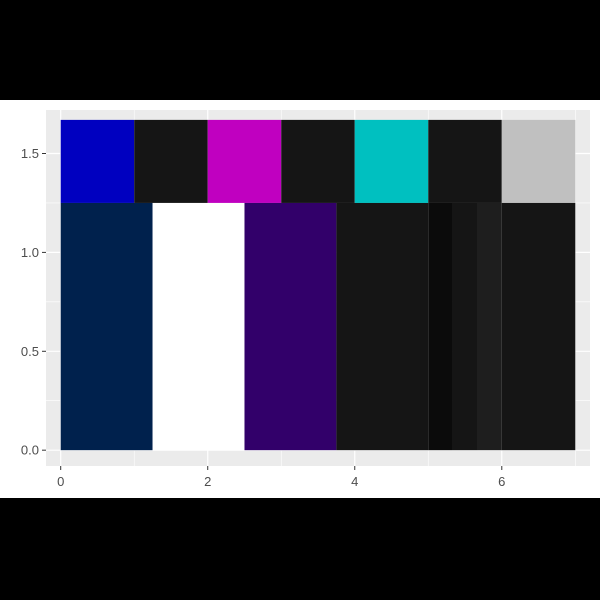 Image resolution: width=600 pixels, height=600 pixels. What do you see at coordinates (30, 450) in the screenshot?
I see `y-tick-label: 0.0` at bounding box center [30, 450].